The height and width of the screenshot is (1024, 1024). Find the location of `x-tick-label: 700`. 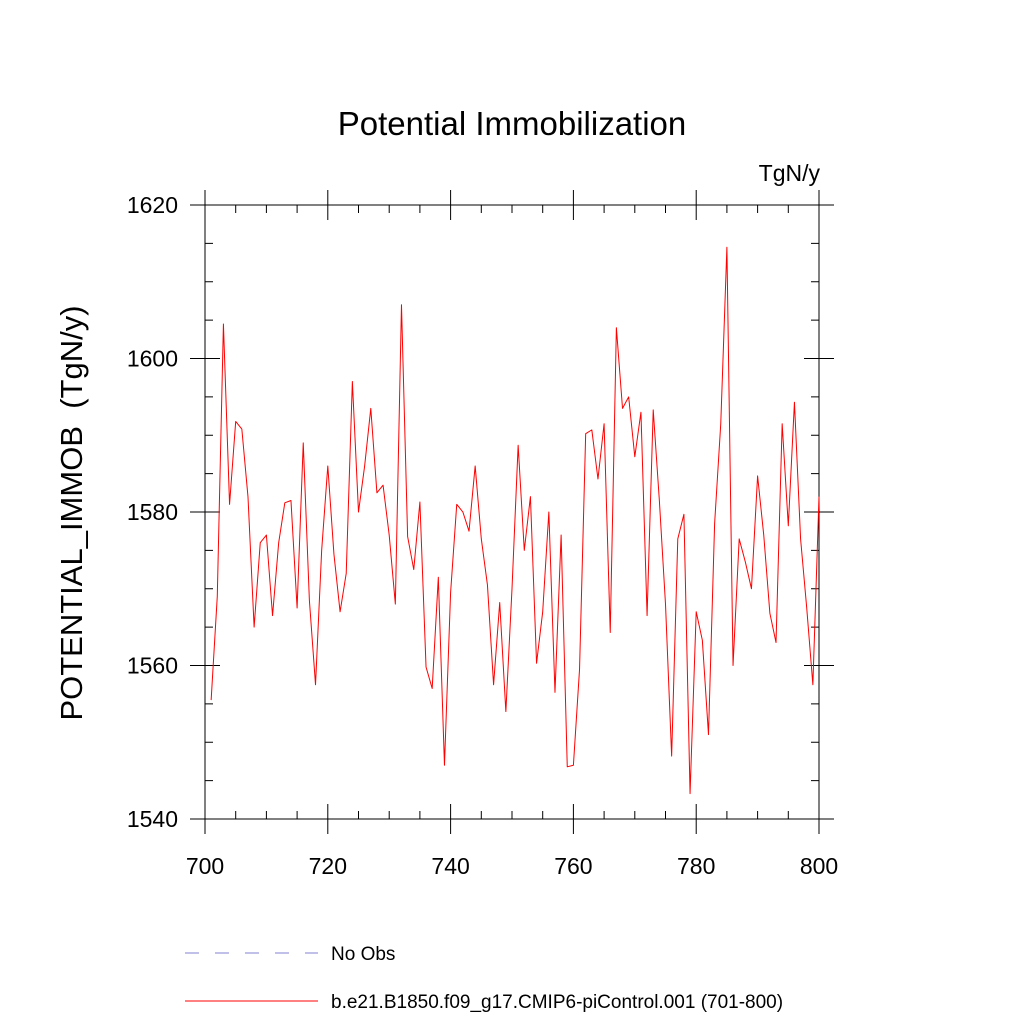

x-tick-label: 700 is located at coordinates (205, 866).